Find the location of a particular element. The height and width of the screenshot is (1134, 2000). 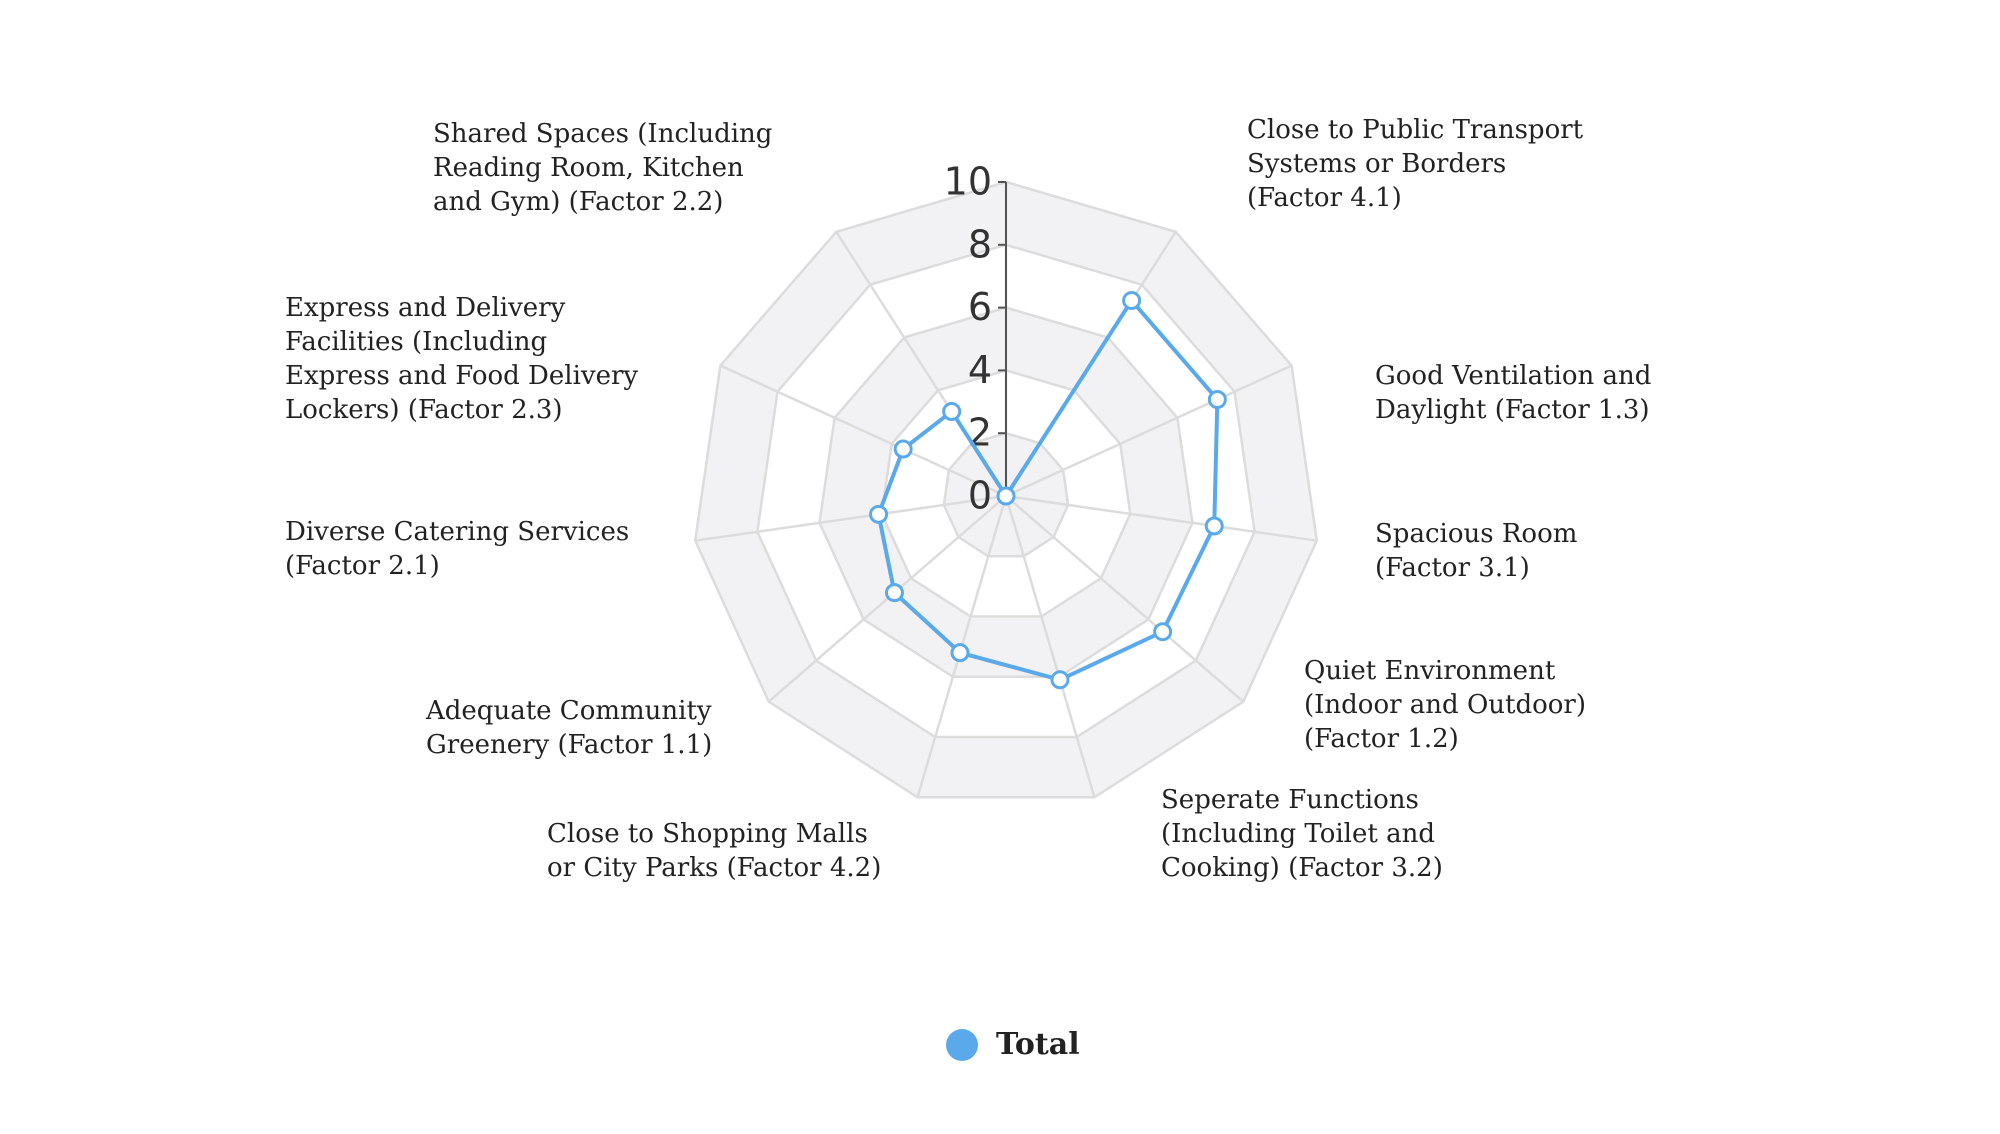

tick-label: 10 is located at coordinates (968, 182).